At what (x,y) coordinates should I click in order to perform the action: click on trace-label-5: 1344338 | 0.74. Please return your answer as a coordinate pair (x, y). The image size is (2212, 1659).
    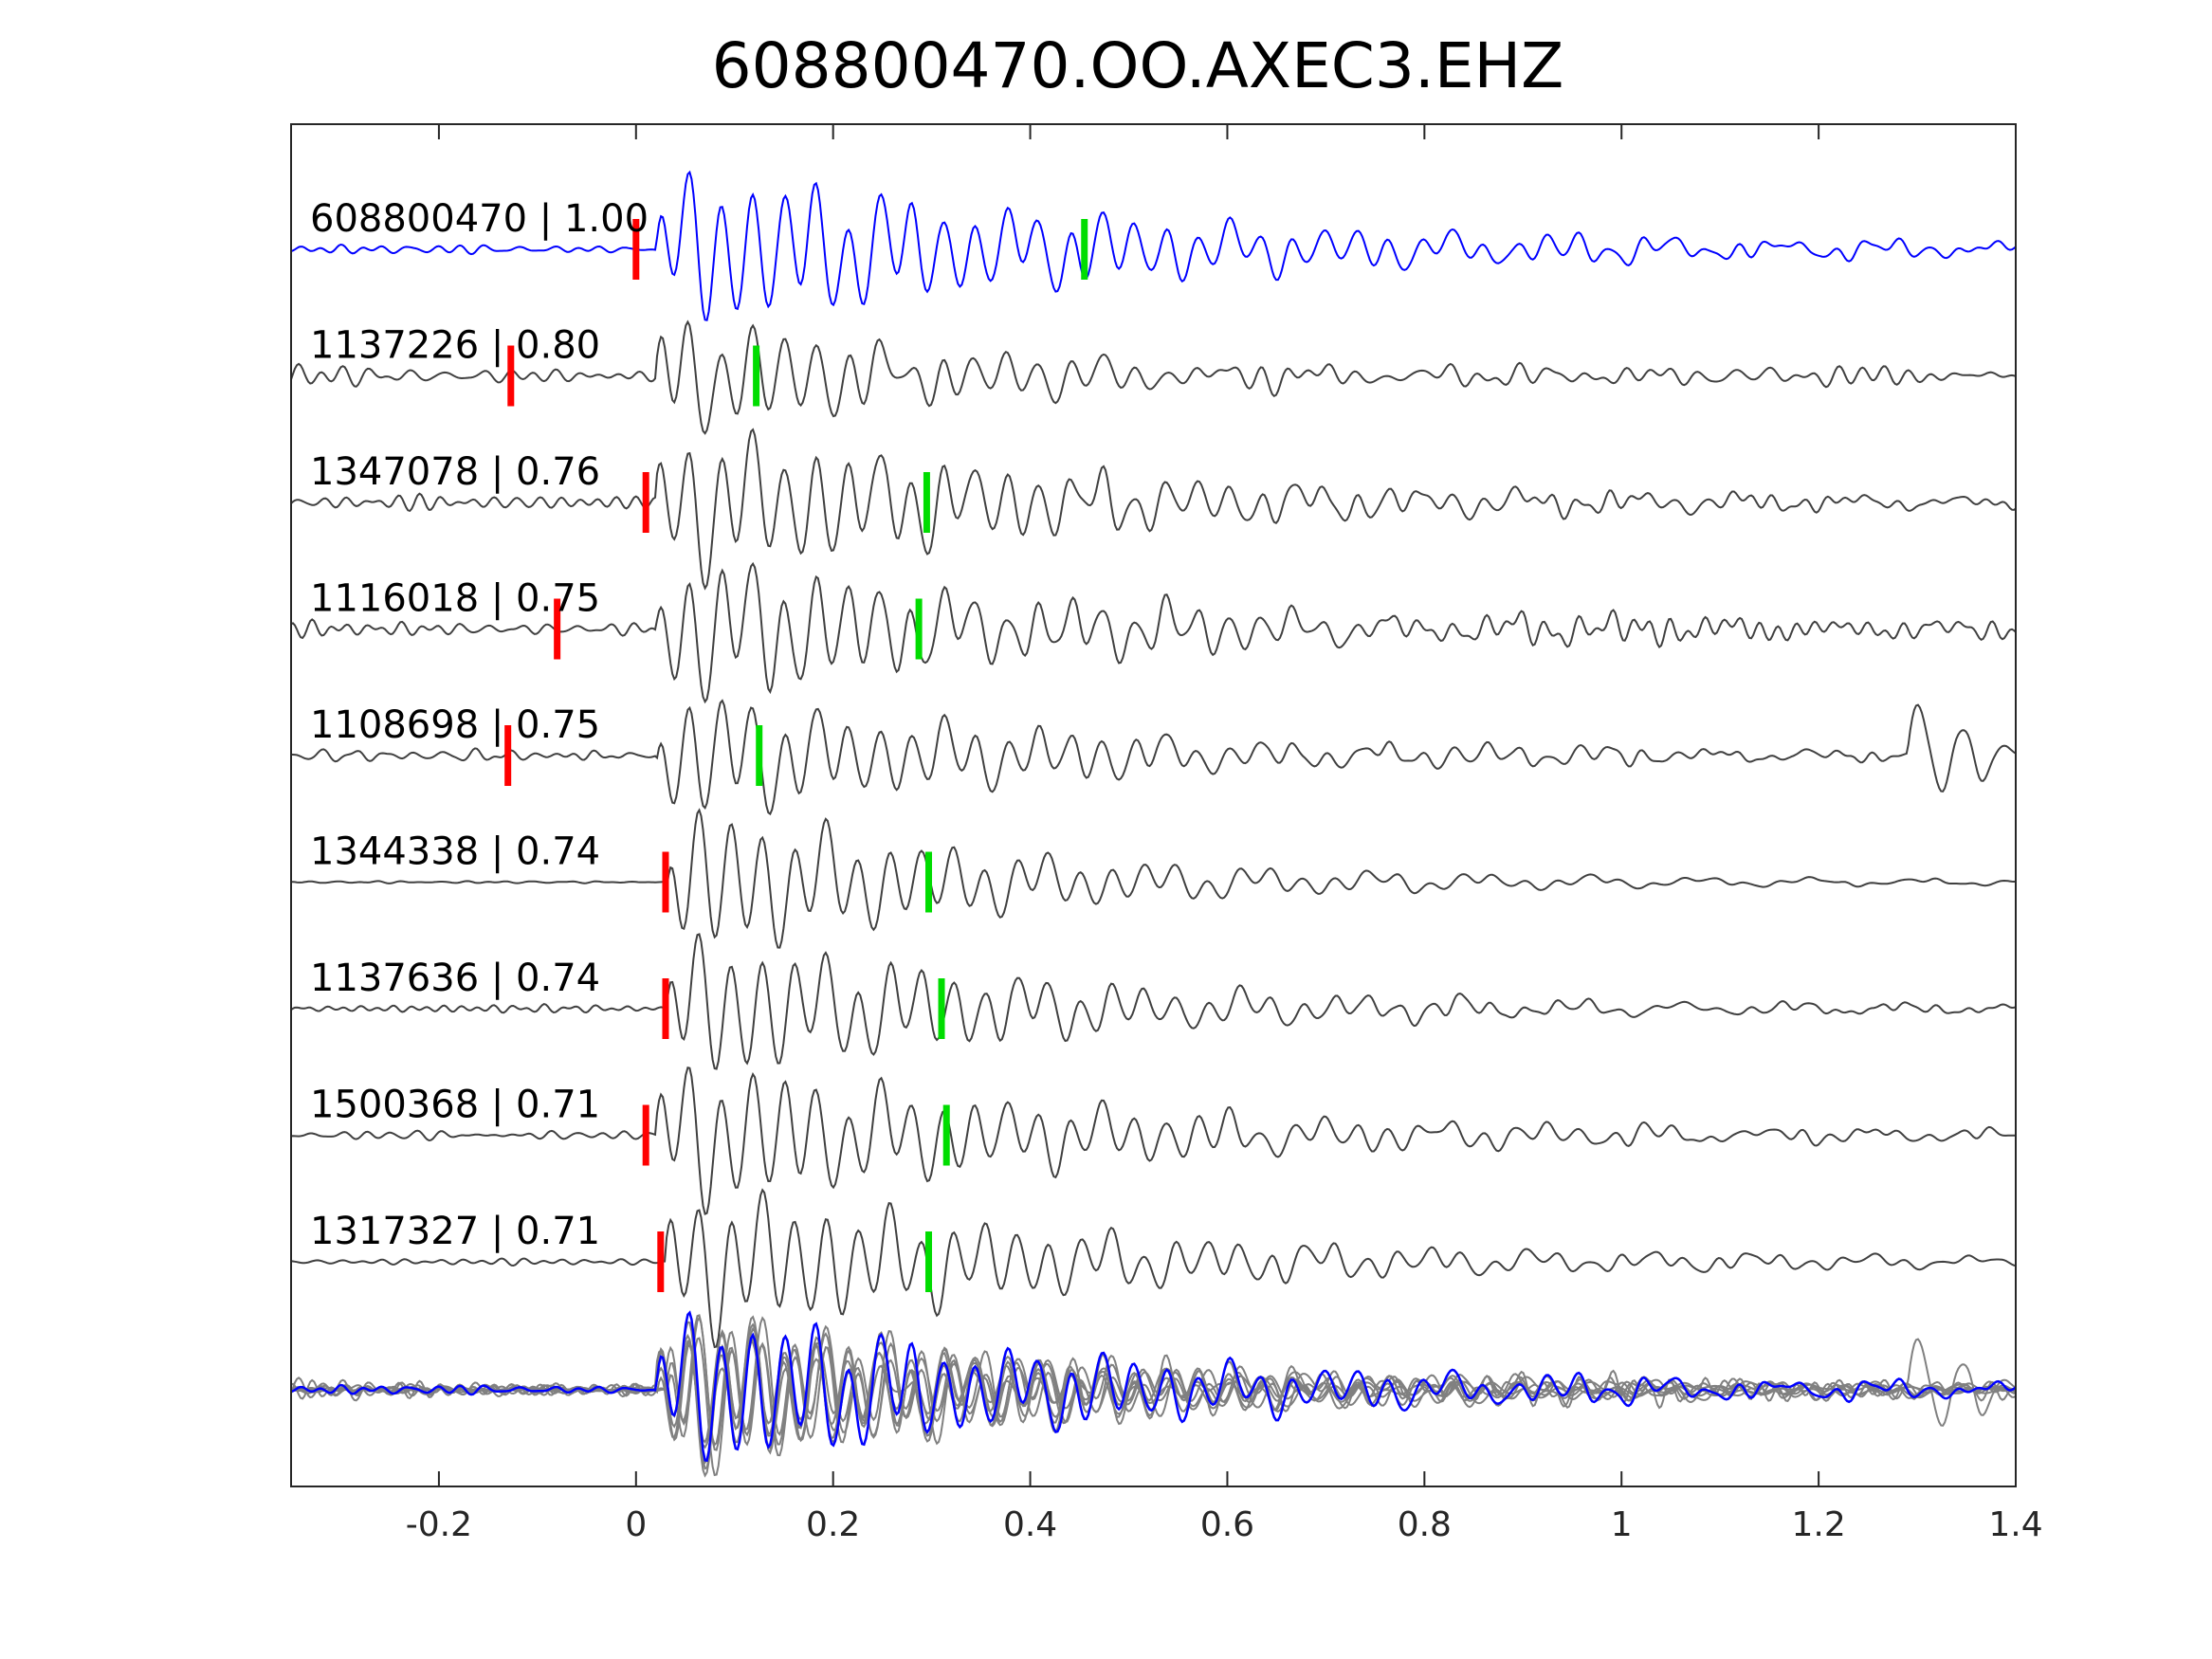
    Looking at the image, I should click on (455, 852).